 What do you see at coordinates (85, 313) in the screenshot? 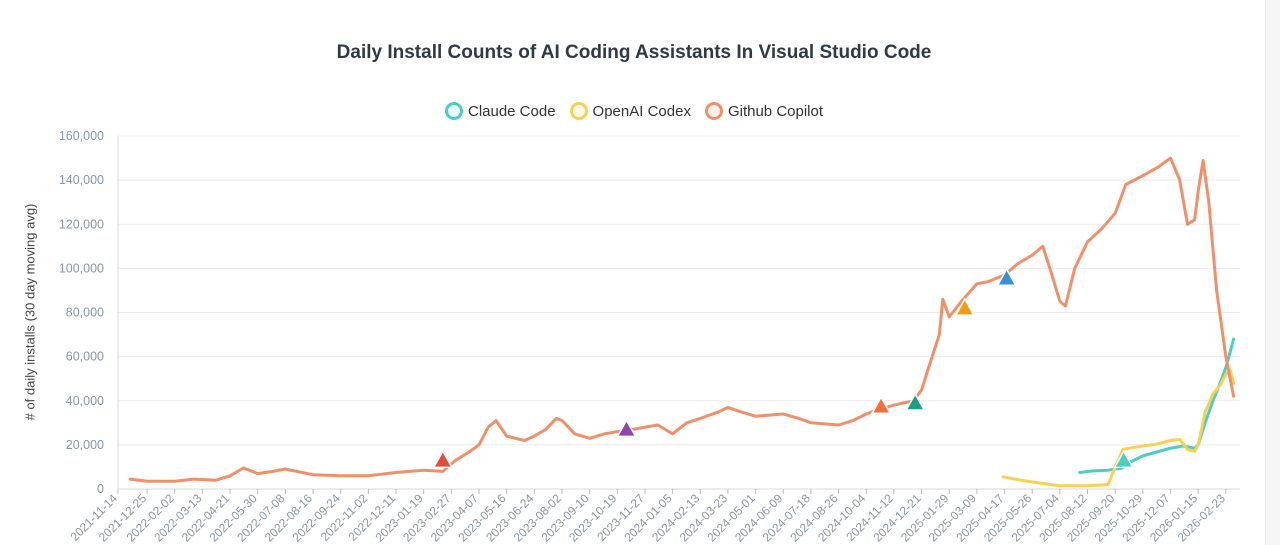
I see `y-tick-label: 80,000` at bounding box center [85, 313].